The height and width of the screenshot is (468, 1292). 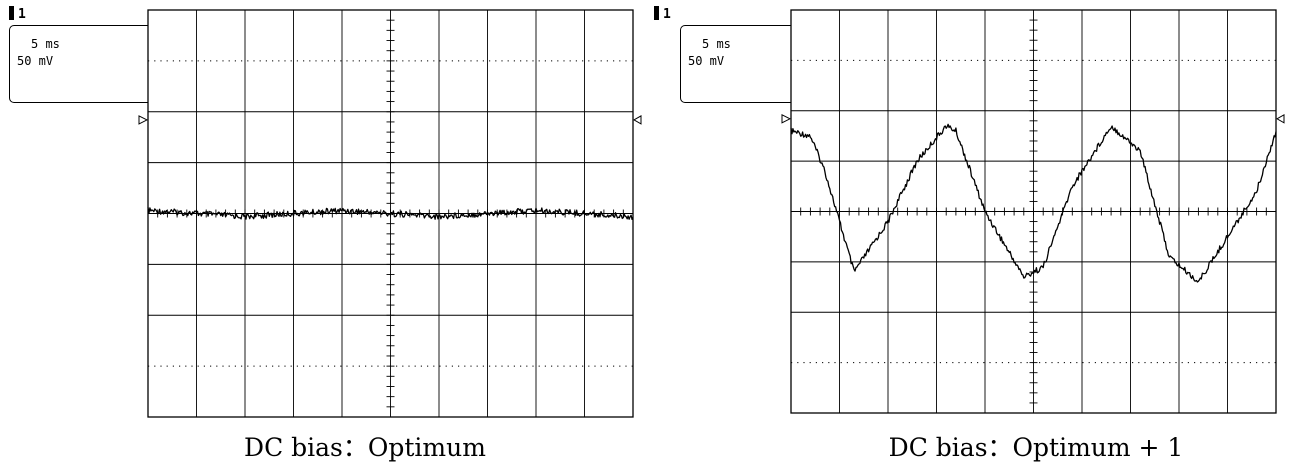 I want to click on scope-settings-box: 5 ms 50 mV, so click(x=84, y=64).